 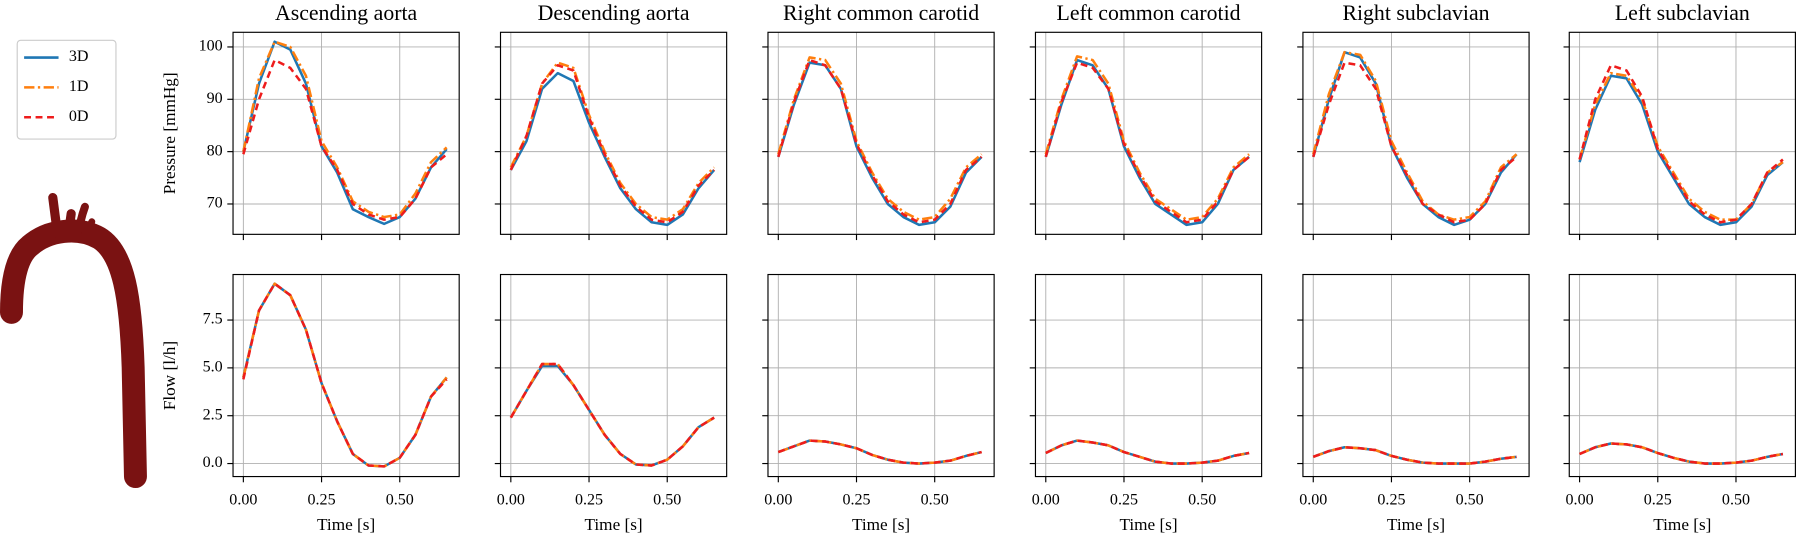 I want to click on panel: Left subclavian, so click(x=1679, y=121).